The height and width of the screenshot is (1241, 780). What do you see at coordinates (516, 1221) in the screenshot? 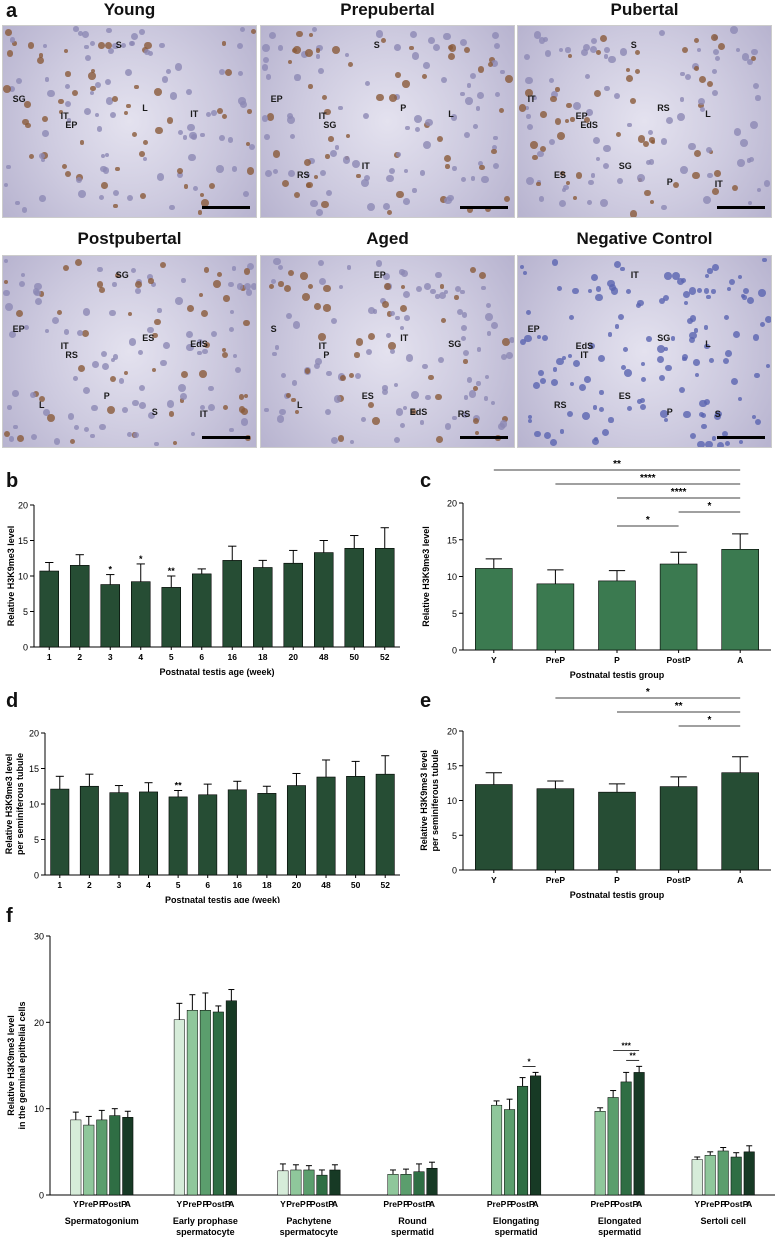
I see `group-label: Elongating` at bounding box center [516, 1221].